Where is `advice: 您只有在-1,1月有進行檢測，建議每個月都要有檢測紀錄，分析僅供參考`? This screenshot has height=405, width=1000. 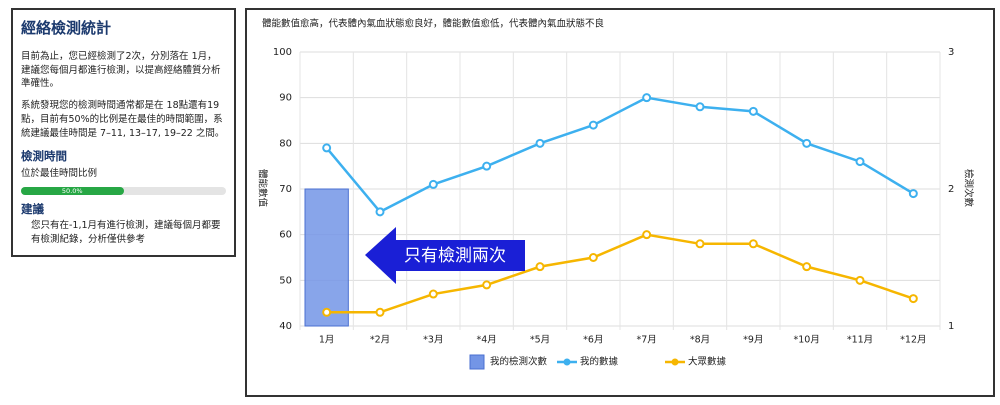 advice: 您只有在-1,1月有進行檢測，建議每個月都要有檢測紀錄，分析僅供參考 is located at coordinates (126, 233).